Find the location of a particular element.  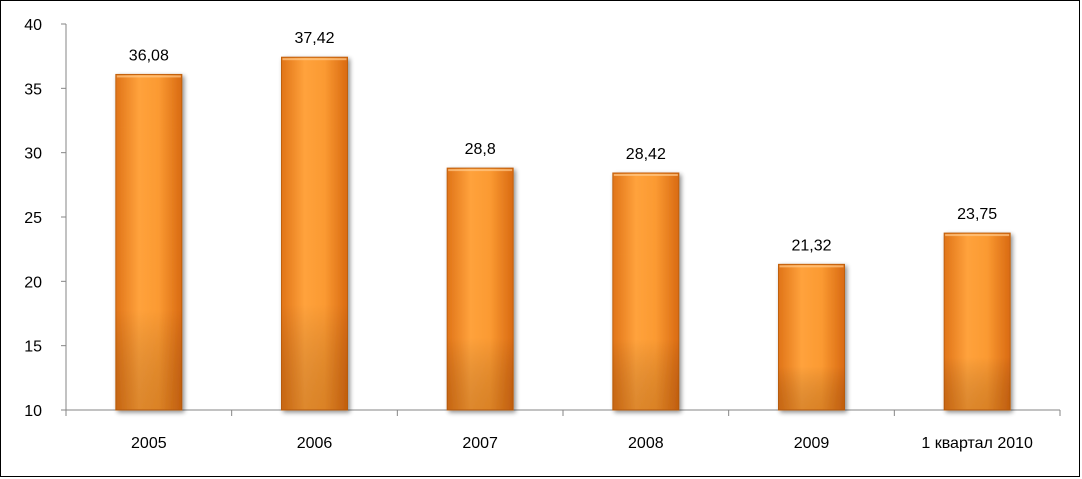

x-tick-label: 2008 is located at coordinates (646, 443).